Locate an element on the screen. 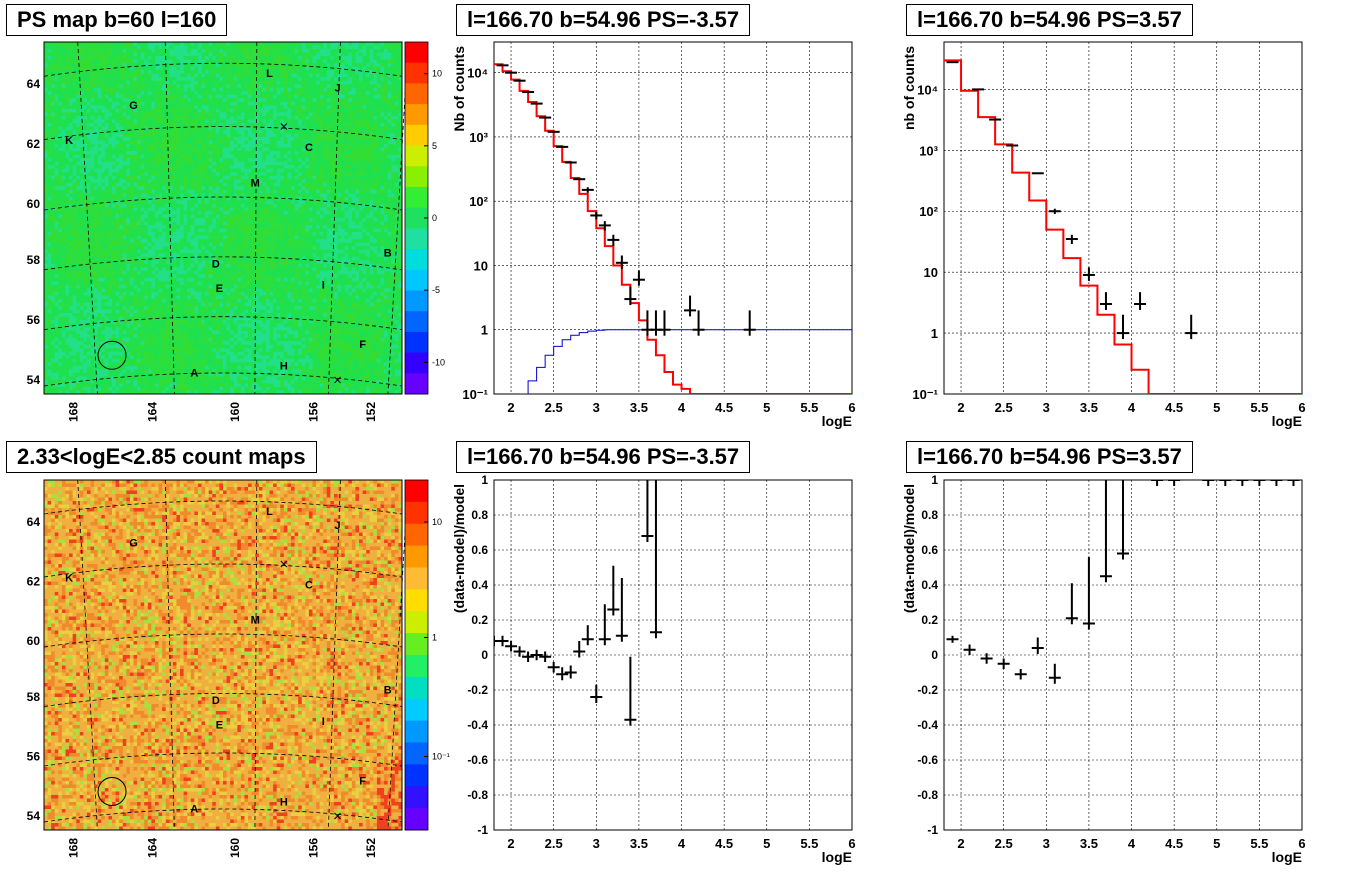 This screenshot has height=875, width=1348. y-tick-label: 10 is located at coordinates (481, 265).